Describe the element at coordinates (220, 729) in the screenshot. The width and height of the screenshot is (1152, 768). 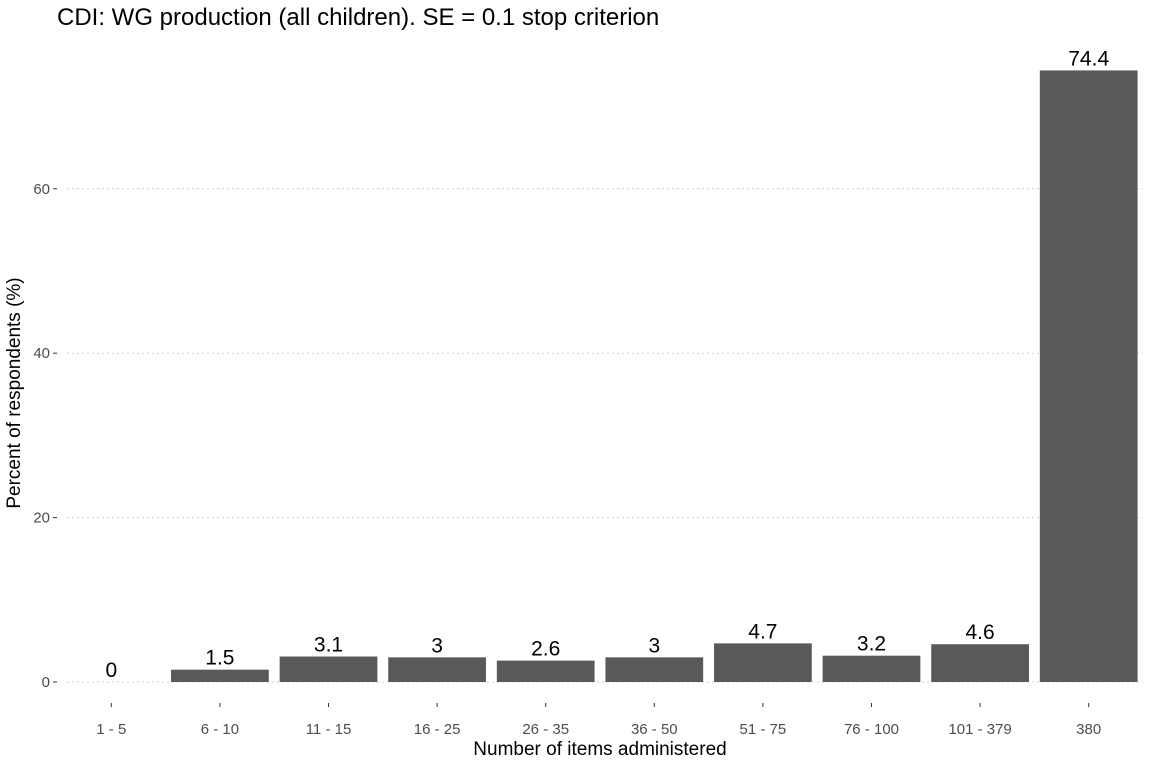
I see `x-tick-label: 6 - 10` at that location.